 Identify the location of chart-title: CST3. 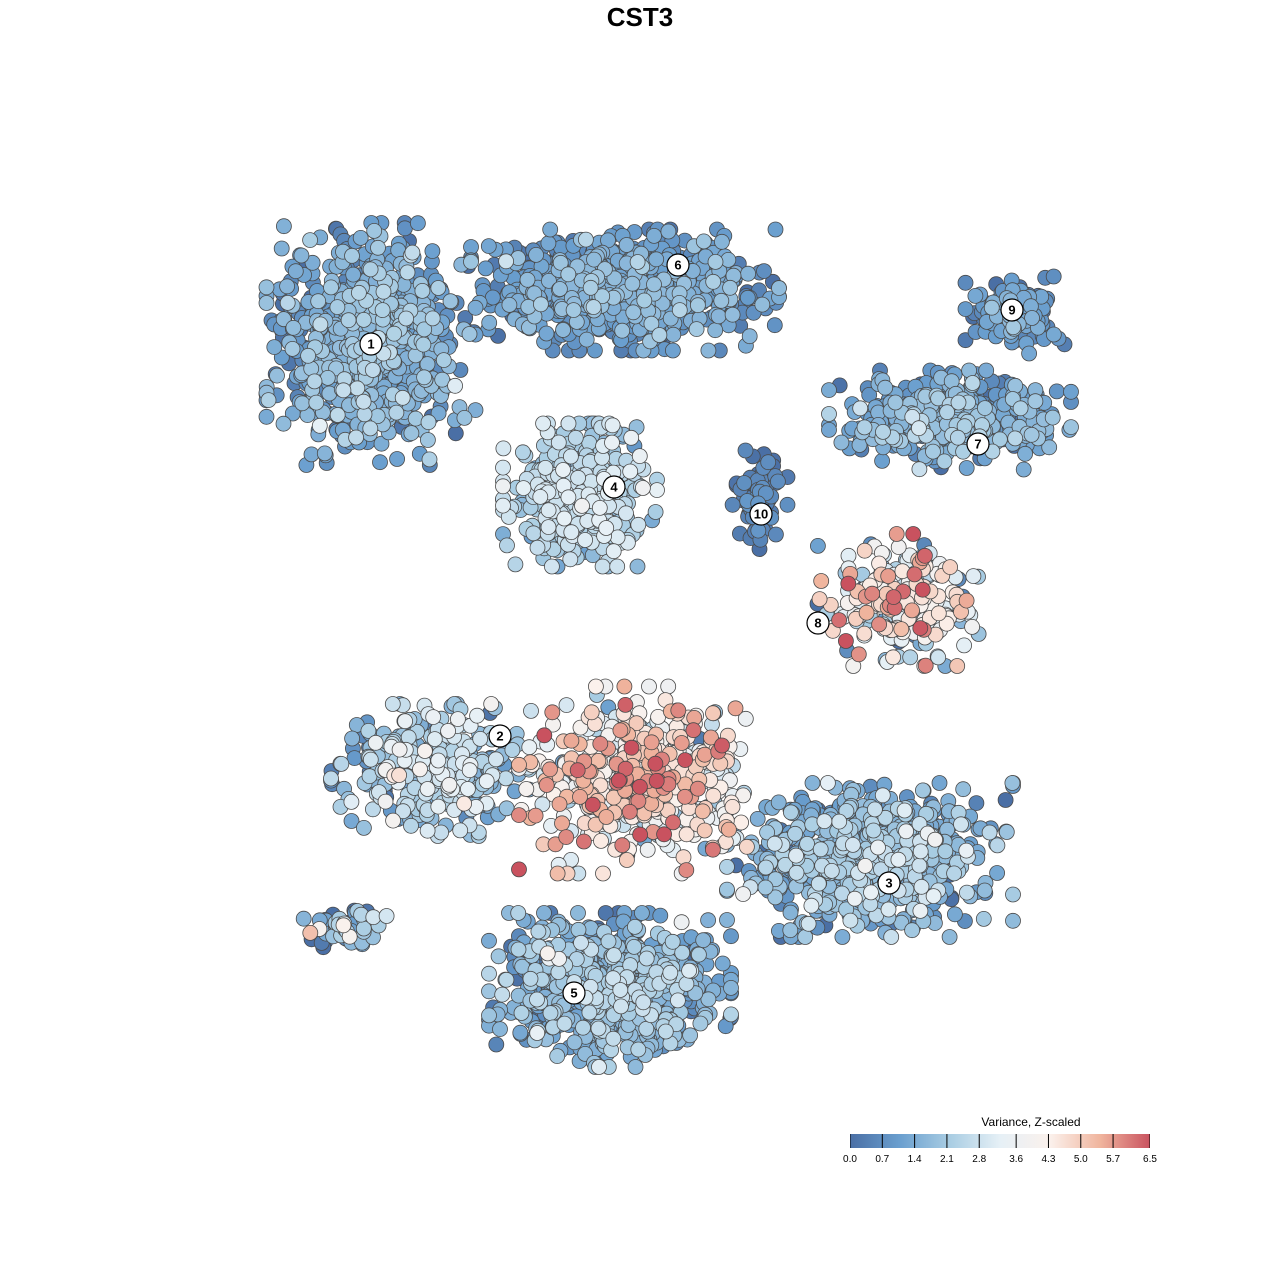
(640, 17).